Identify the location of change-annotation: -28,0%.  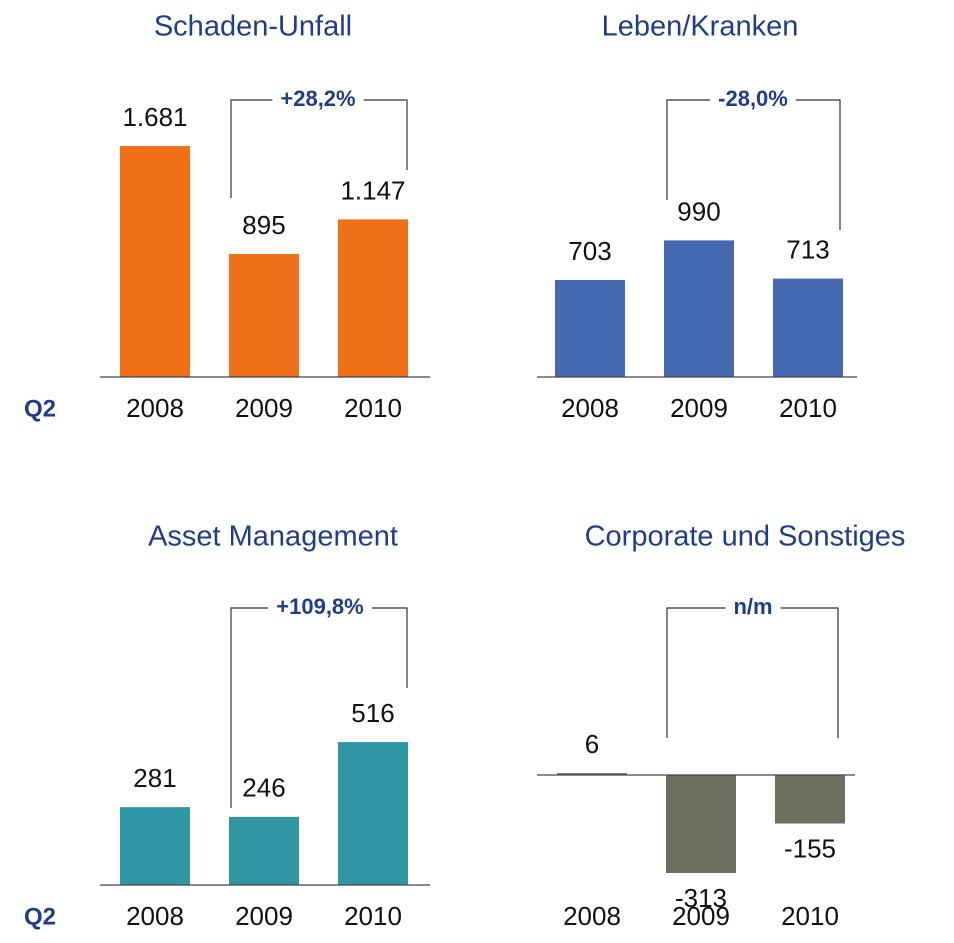
(753, 98).